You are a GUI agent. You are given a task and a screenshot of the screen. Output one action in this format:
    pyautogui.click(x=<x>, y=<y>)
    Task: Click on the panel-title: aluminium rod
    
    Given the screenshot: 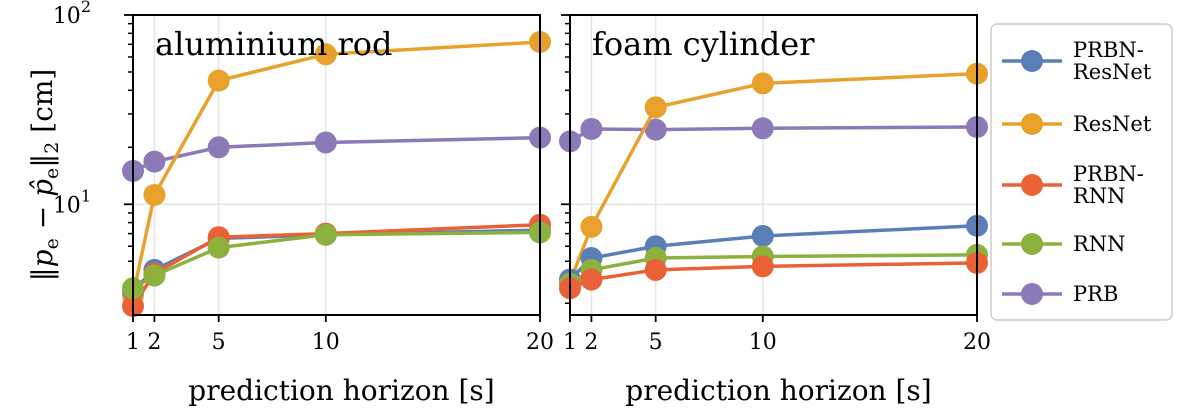 What is the action you would take?
    pyautogui.click(x=274, y=44)
    